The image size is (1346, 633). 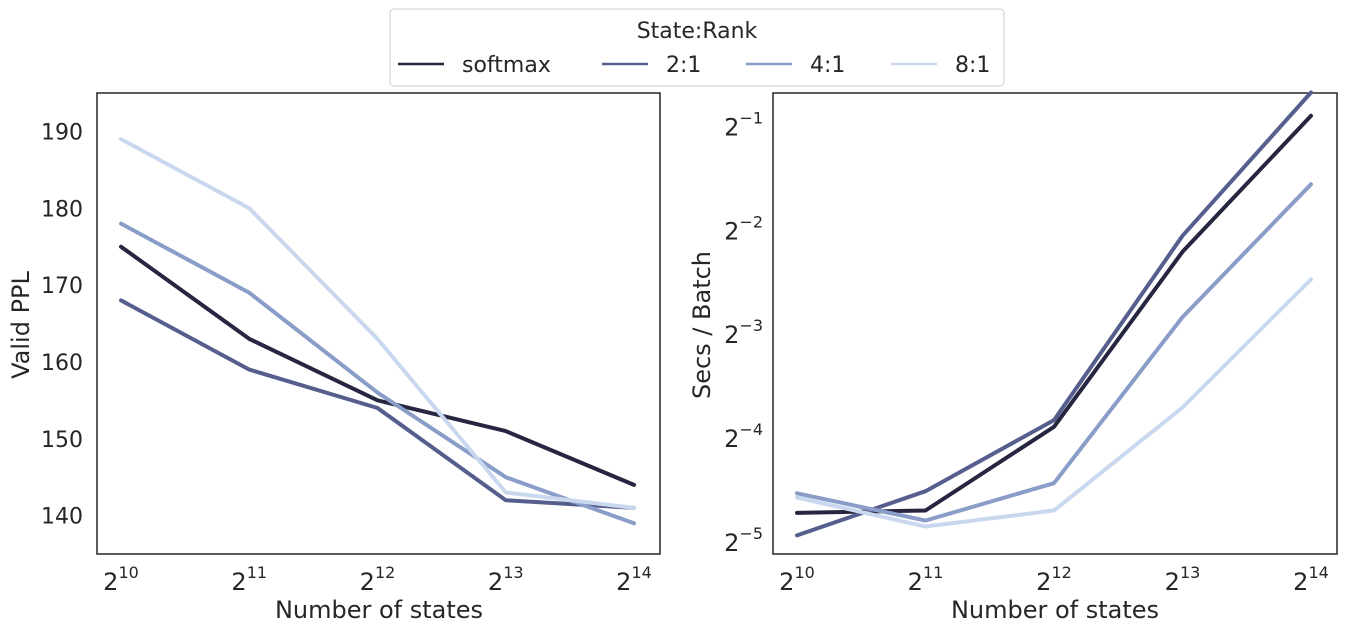 I want to click on legend-entry: softmax, so click(x=474, y=65).